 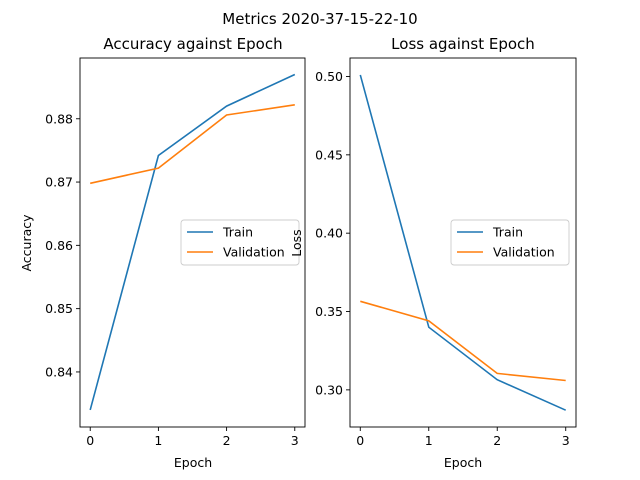 I want to click on loss-legend: Train Validation, so click(x=510, y=242).